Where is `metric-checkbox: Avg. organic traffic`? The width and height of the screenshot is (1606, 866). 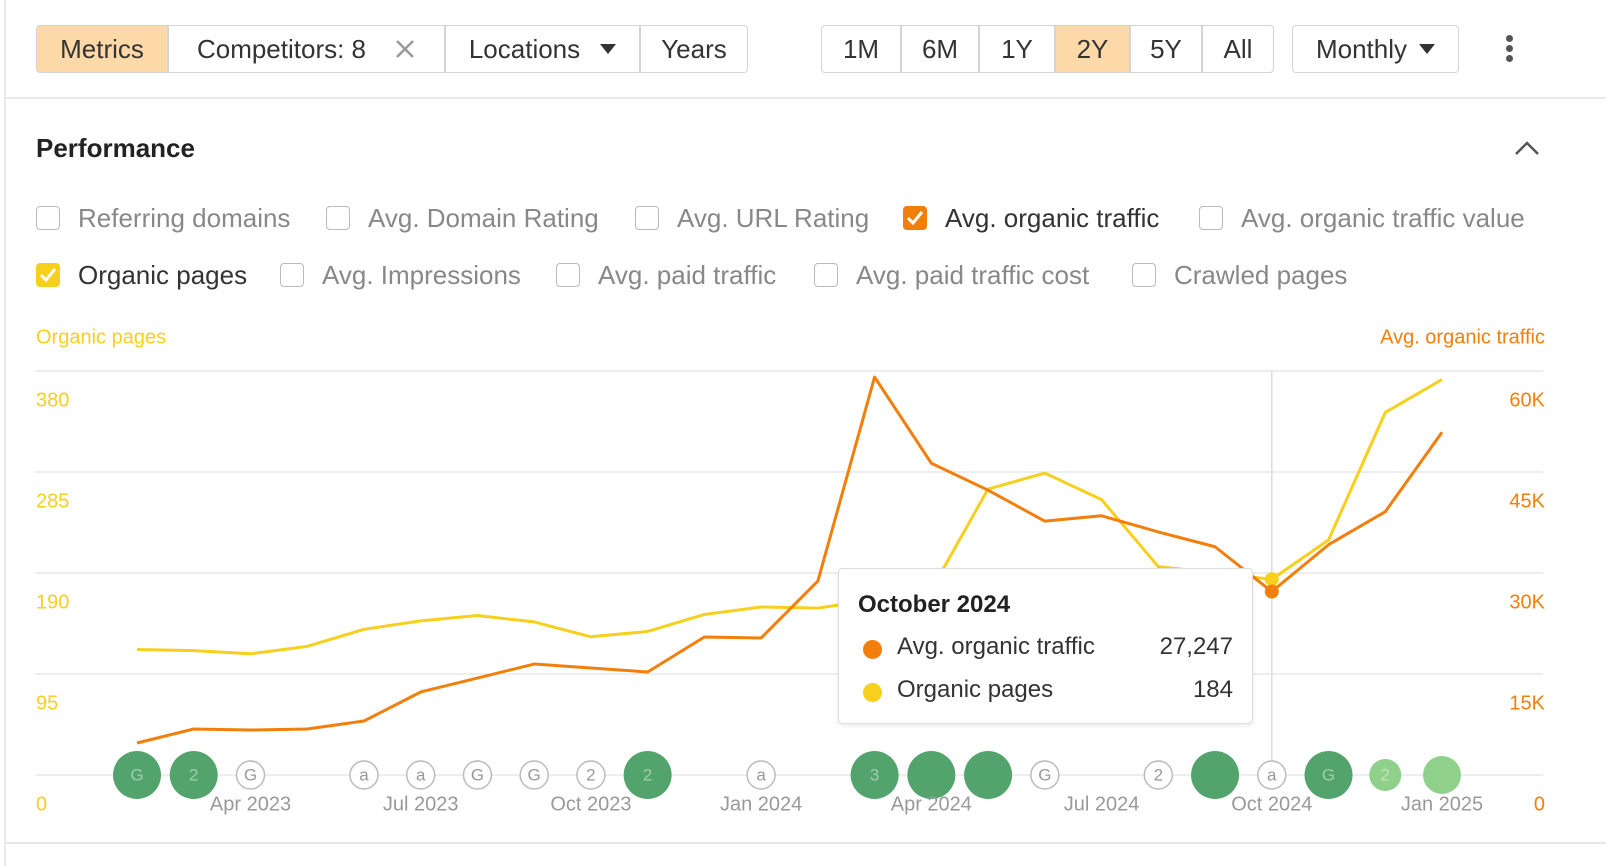 metric-checkbox: Avg. organic traffic is located at coordinates (1031, 218).